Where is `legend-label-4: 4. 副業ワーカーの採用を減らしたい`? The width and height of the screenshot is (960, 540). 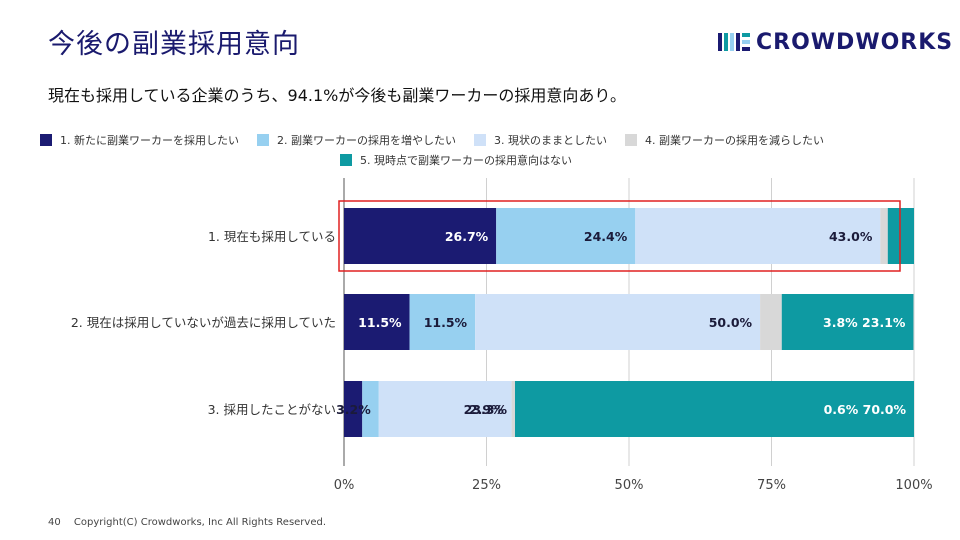 legend-label-4: 4. 副業ワーカーの採用を減らしたい is located at coordinates (734, 140).